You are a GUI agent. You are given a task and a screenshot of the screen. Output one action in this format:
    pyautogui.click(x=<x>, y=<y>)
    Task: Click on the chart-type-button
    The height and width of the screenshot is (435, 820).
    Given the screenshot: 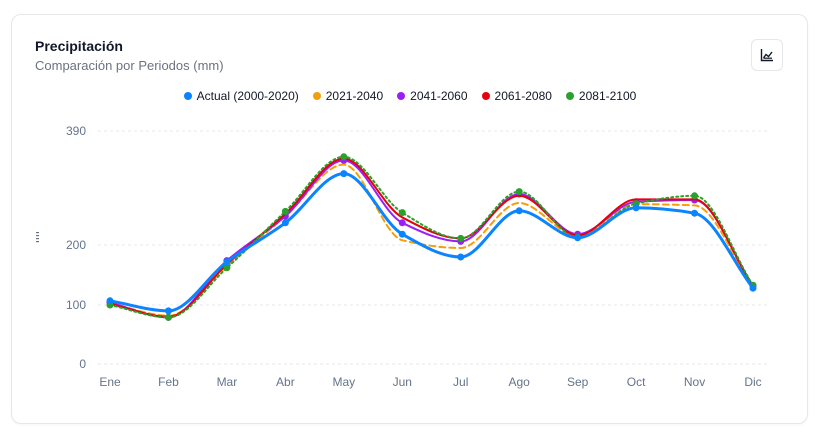 What is the action you would take?
    pyautogui.click(x=767, y=55)
    